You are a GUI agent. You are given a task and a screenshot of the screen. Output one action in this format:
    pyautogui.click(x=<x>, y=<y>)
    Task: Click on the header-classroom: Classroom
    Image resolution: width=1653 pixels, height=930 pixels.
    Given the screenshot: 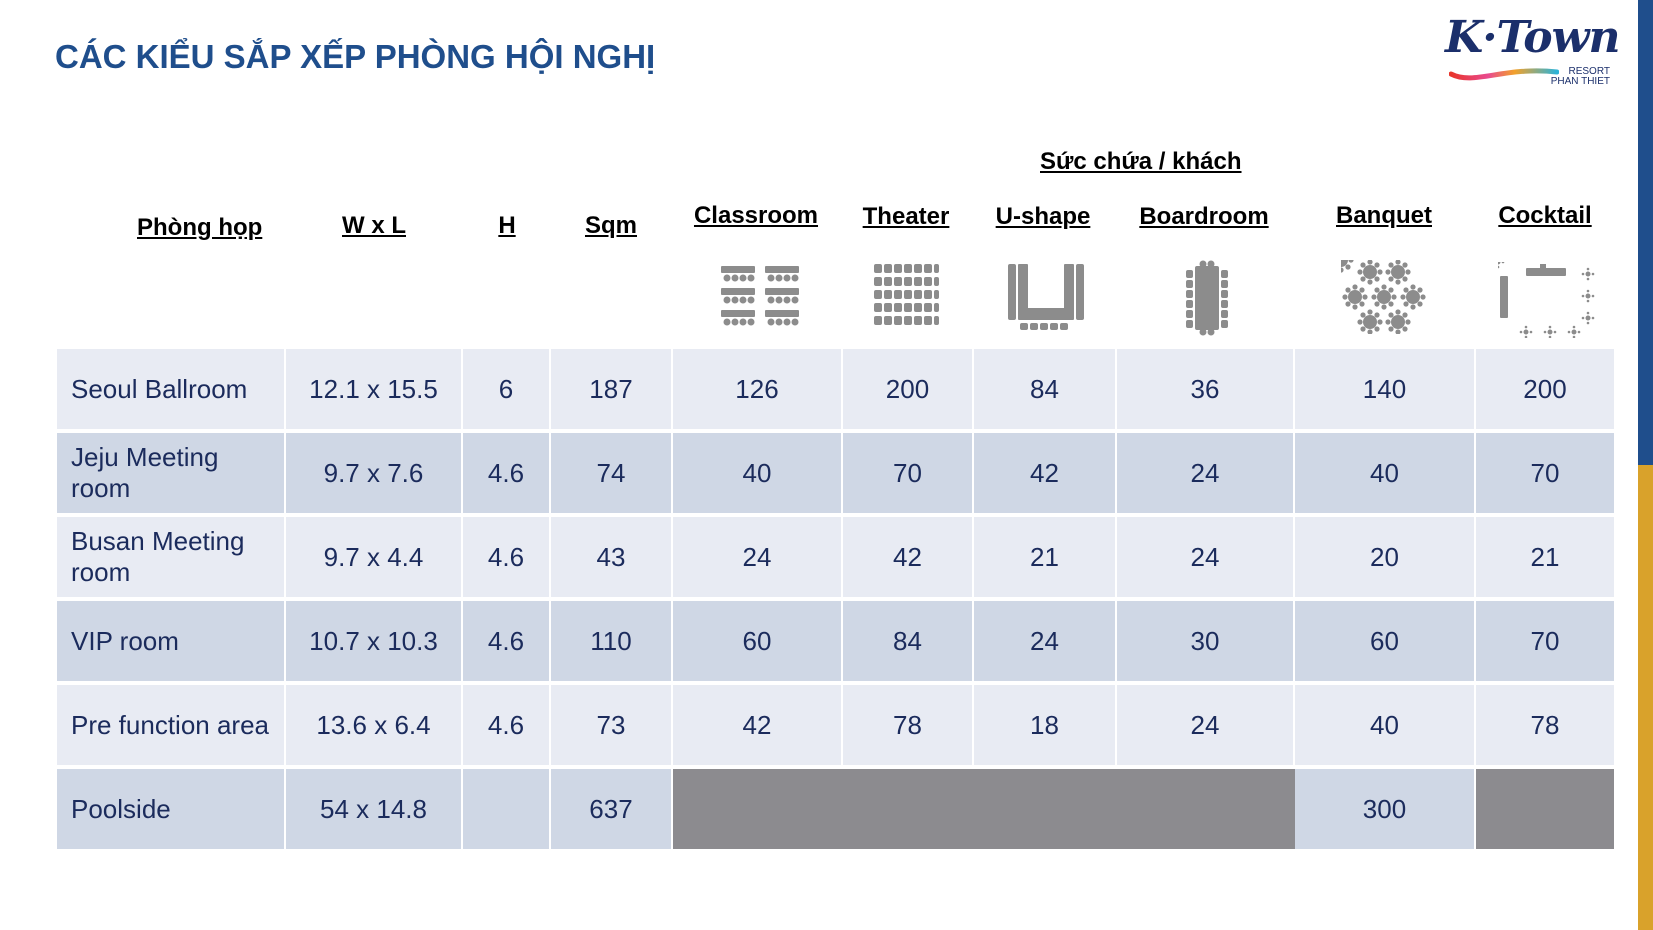 What is the action you would take?
    pyautogui.click(x=756, y=215)
    